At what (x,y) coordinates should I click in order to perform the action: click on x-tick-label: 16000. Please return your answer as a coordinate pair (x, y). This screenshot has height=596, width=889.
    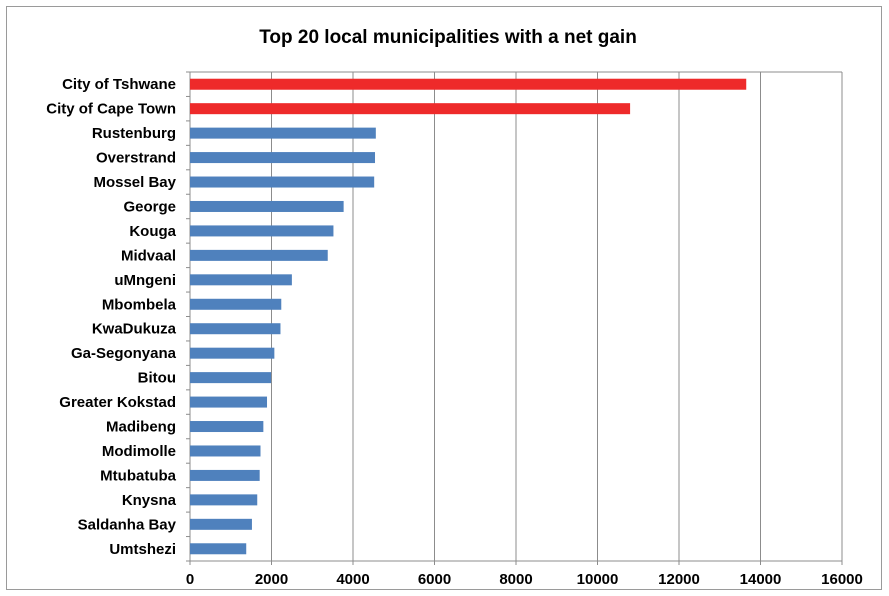
    Looking at the image, I should click on (842, 579).